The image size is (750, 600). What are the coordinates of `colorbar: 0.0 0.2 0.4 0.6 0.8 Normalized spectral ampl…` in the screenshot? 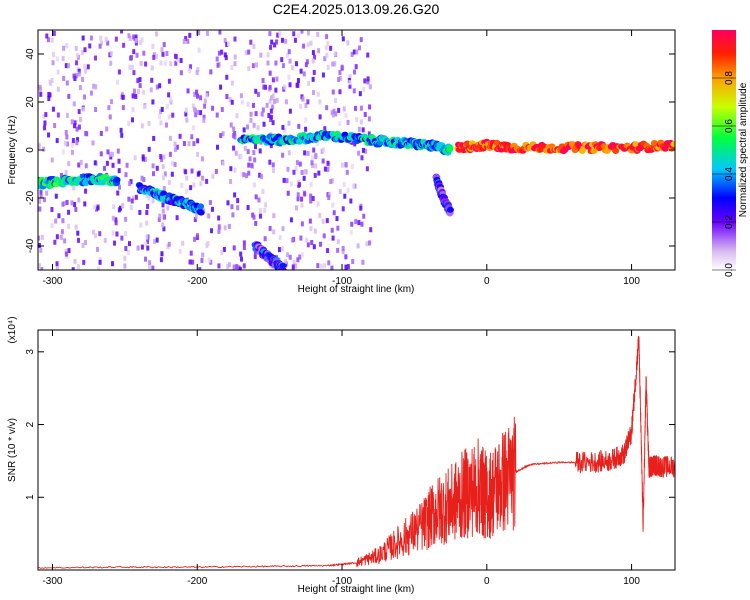 It's located at (730, 153).